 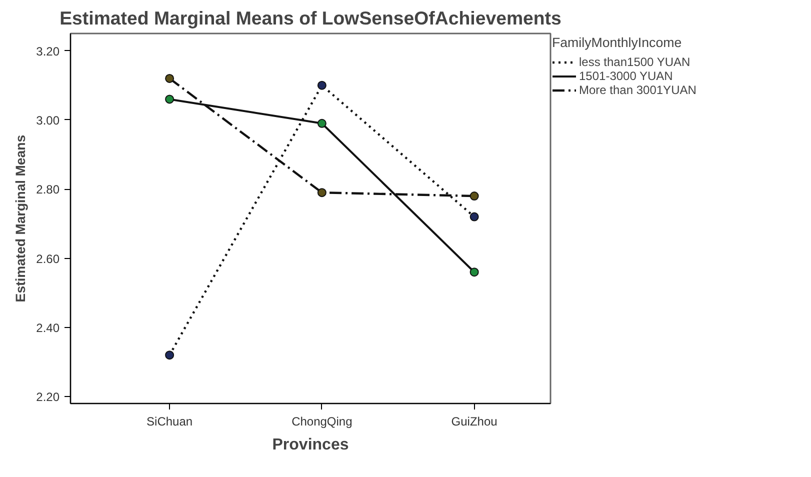 I want to click on legend-label: less than1500 YUAN, so click(x=634, y=62).